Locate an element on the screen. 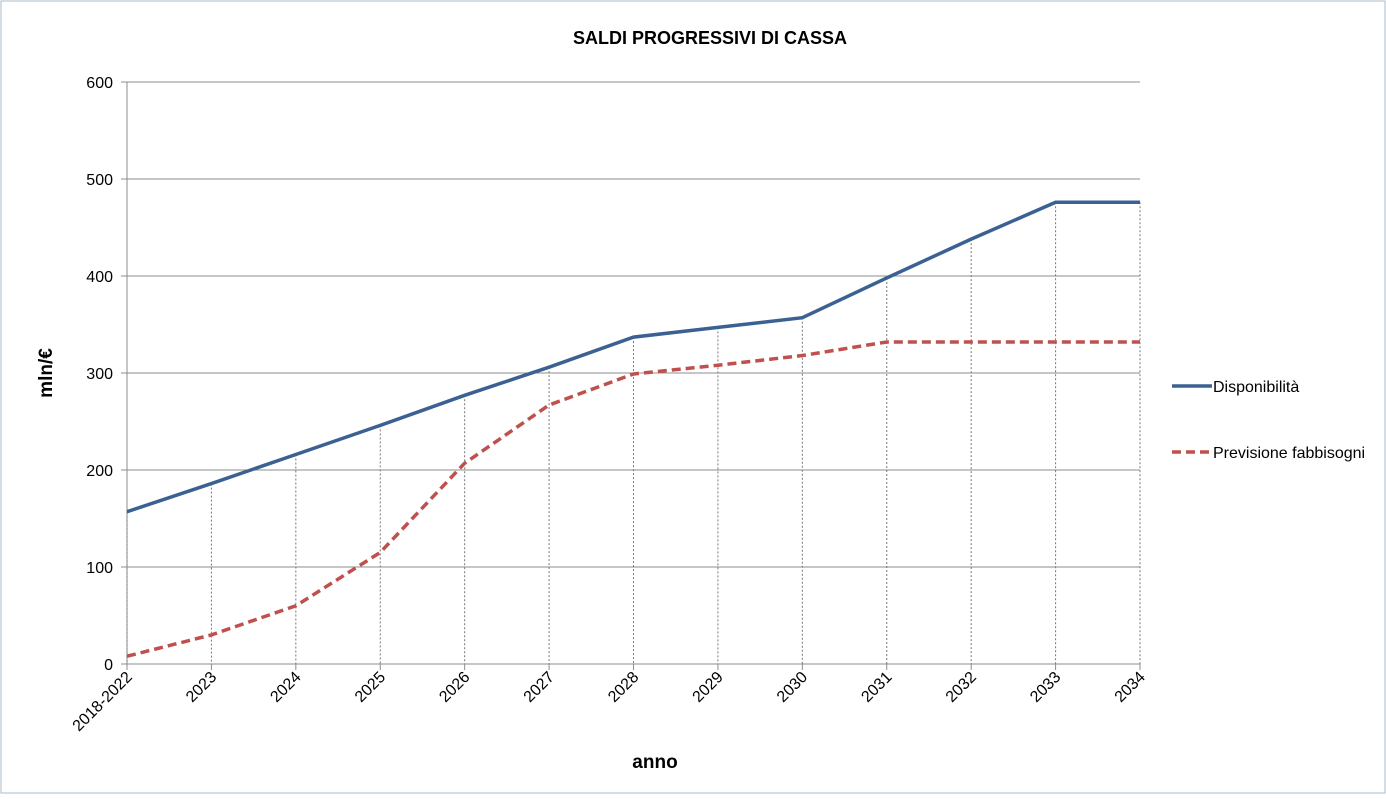 The image size is (1386, 799). y-tick-label: 500 is located at coordinates (99, 180).